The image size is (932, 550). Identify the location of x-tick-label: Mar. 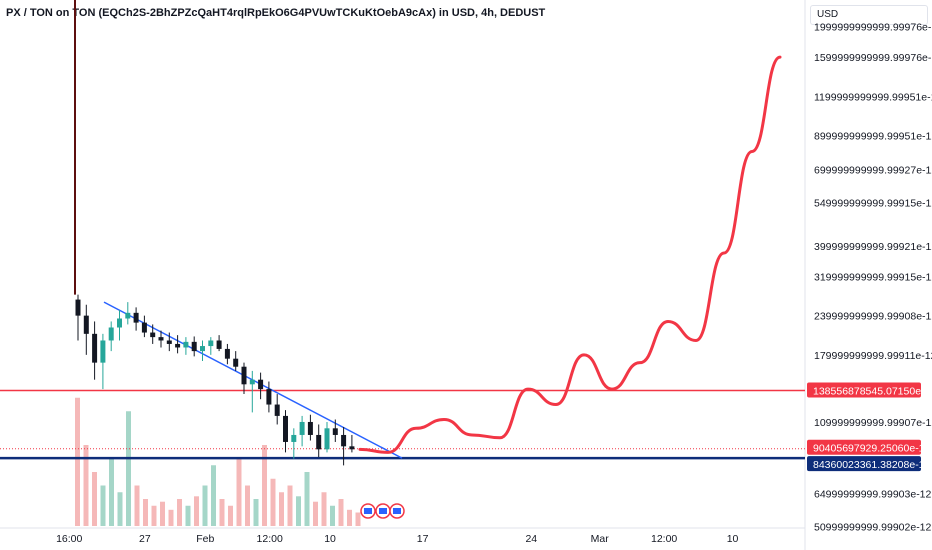
(600, 539).